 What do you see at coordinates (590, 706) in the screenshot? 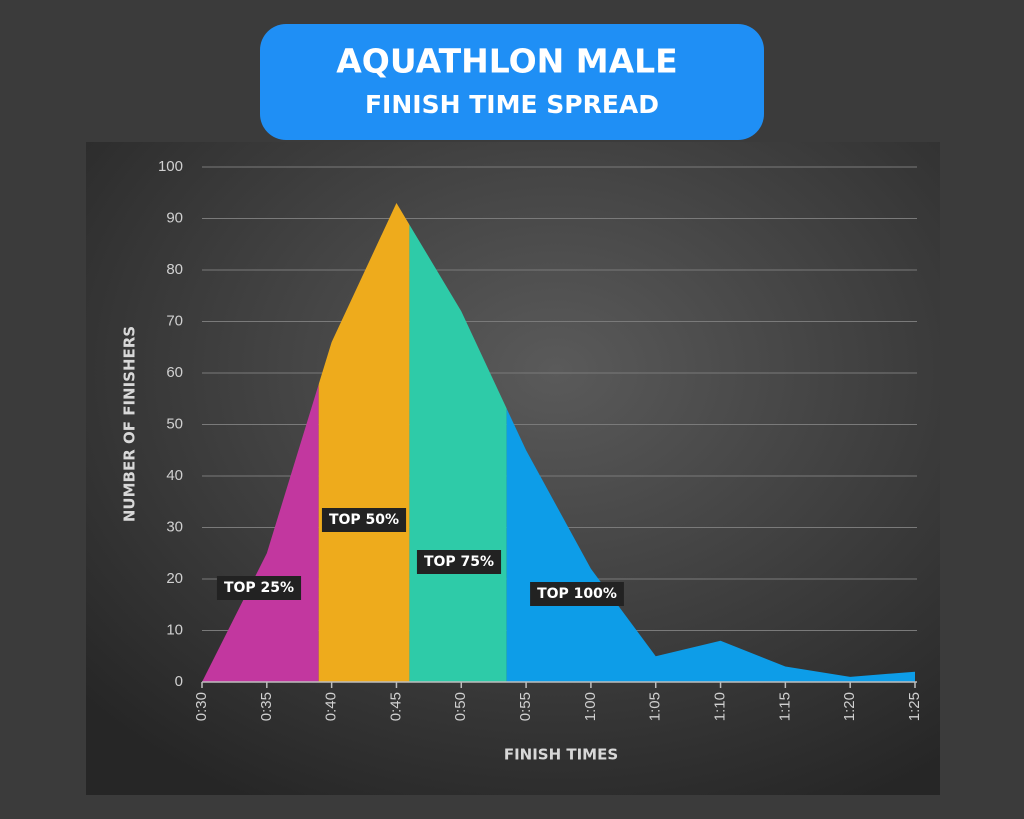
I see `x-tick-label: 1:00` at bounding box center [590, 706].